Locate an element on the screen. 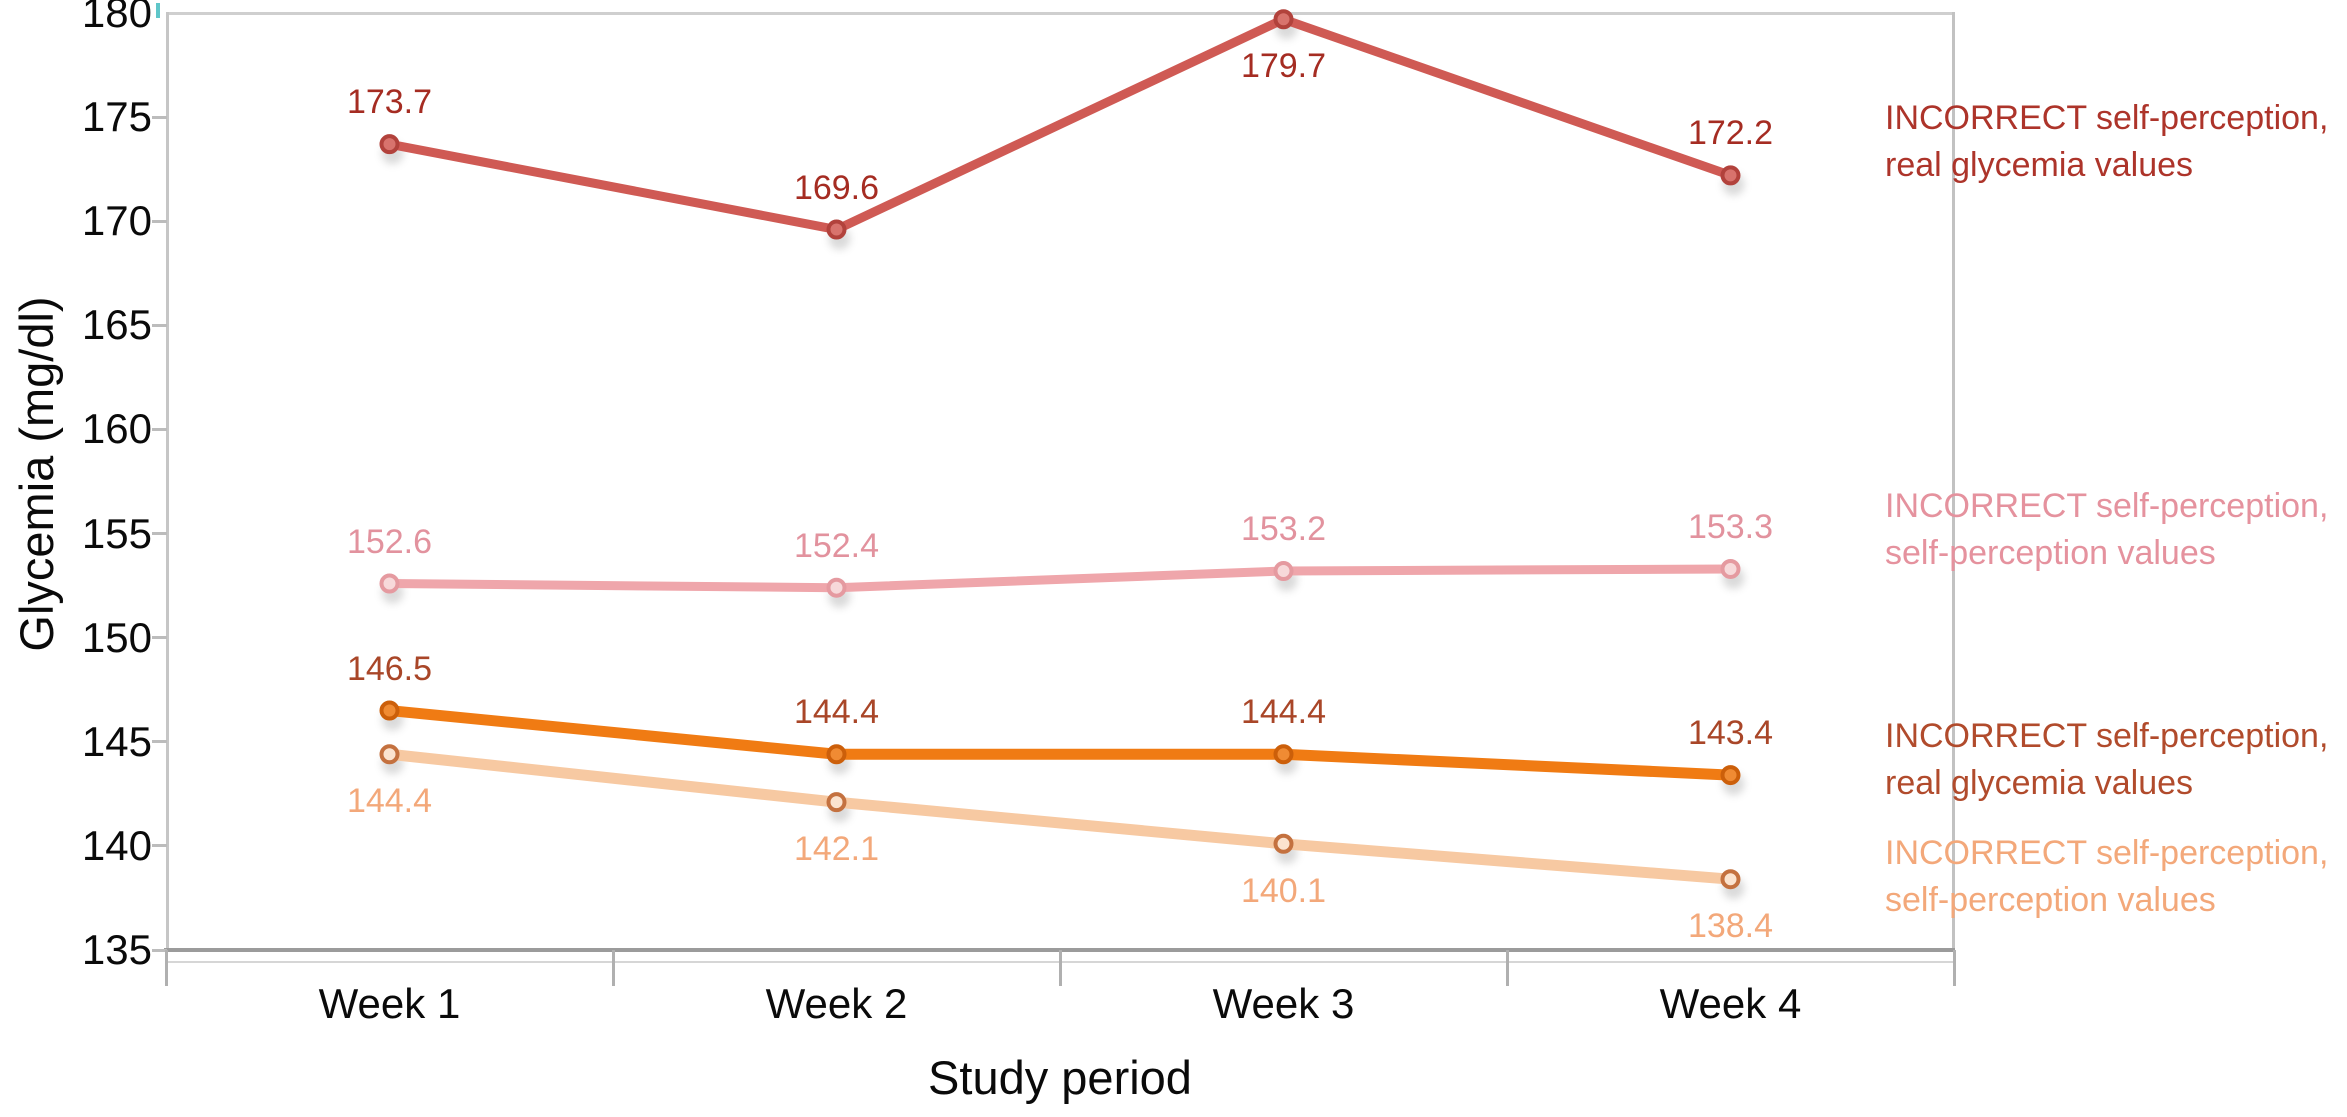 This screenshot has width=2347, height=1117. y-tick-label: 175 is located at coordinates (116, 117).